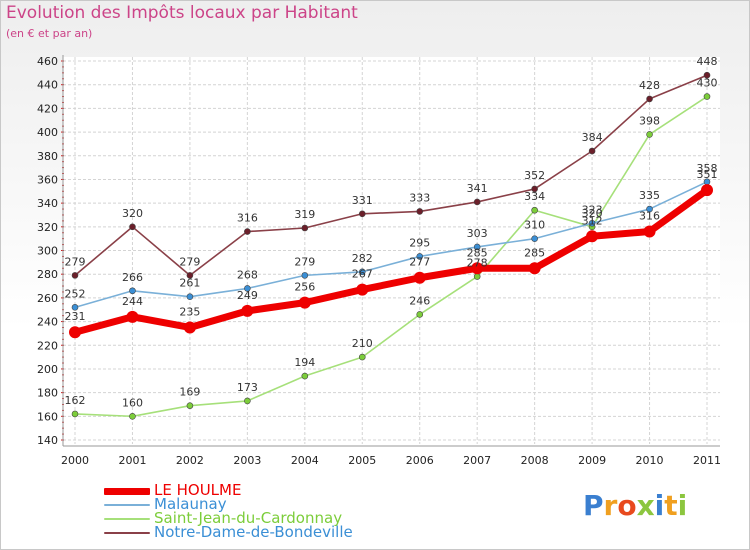  Describe the element at coordinates (47, 156) in the screenshot. I see `y-tick-label: 380` at that location.